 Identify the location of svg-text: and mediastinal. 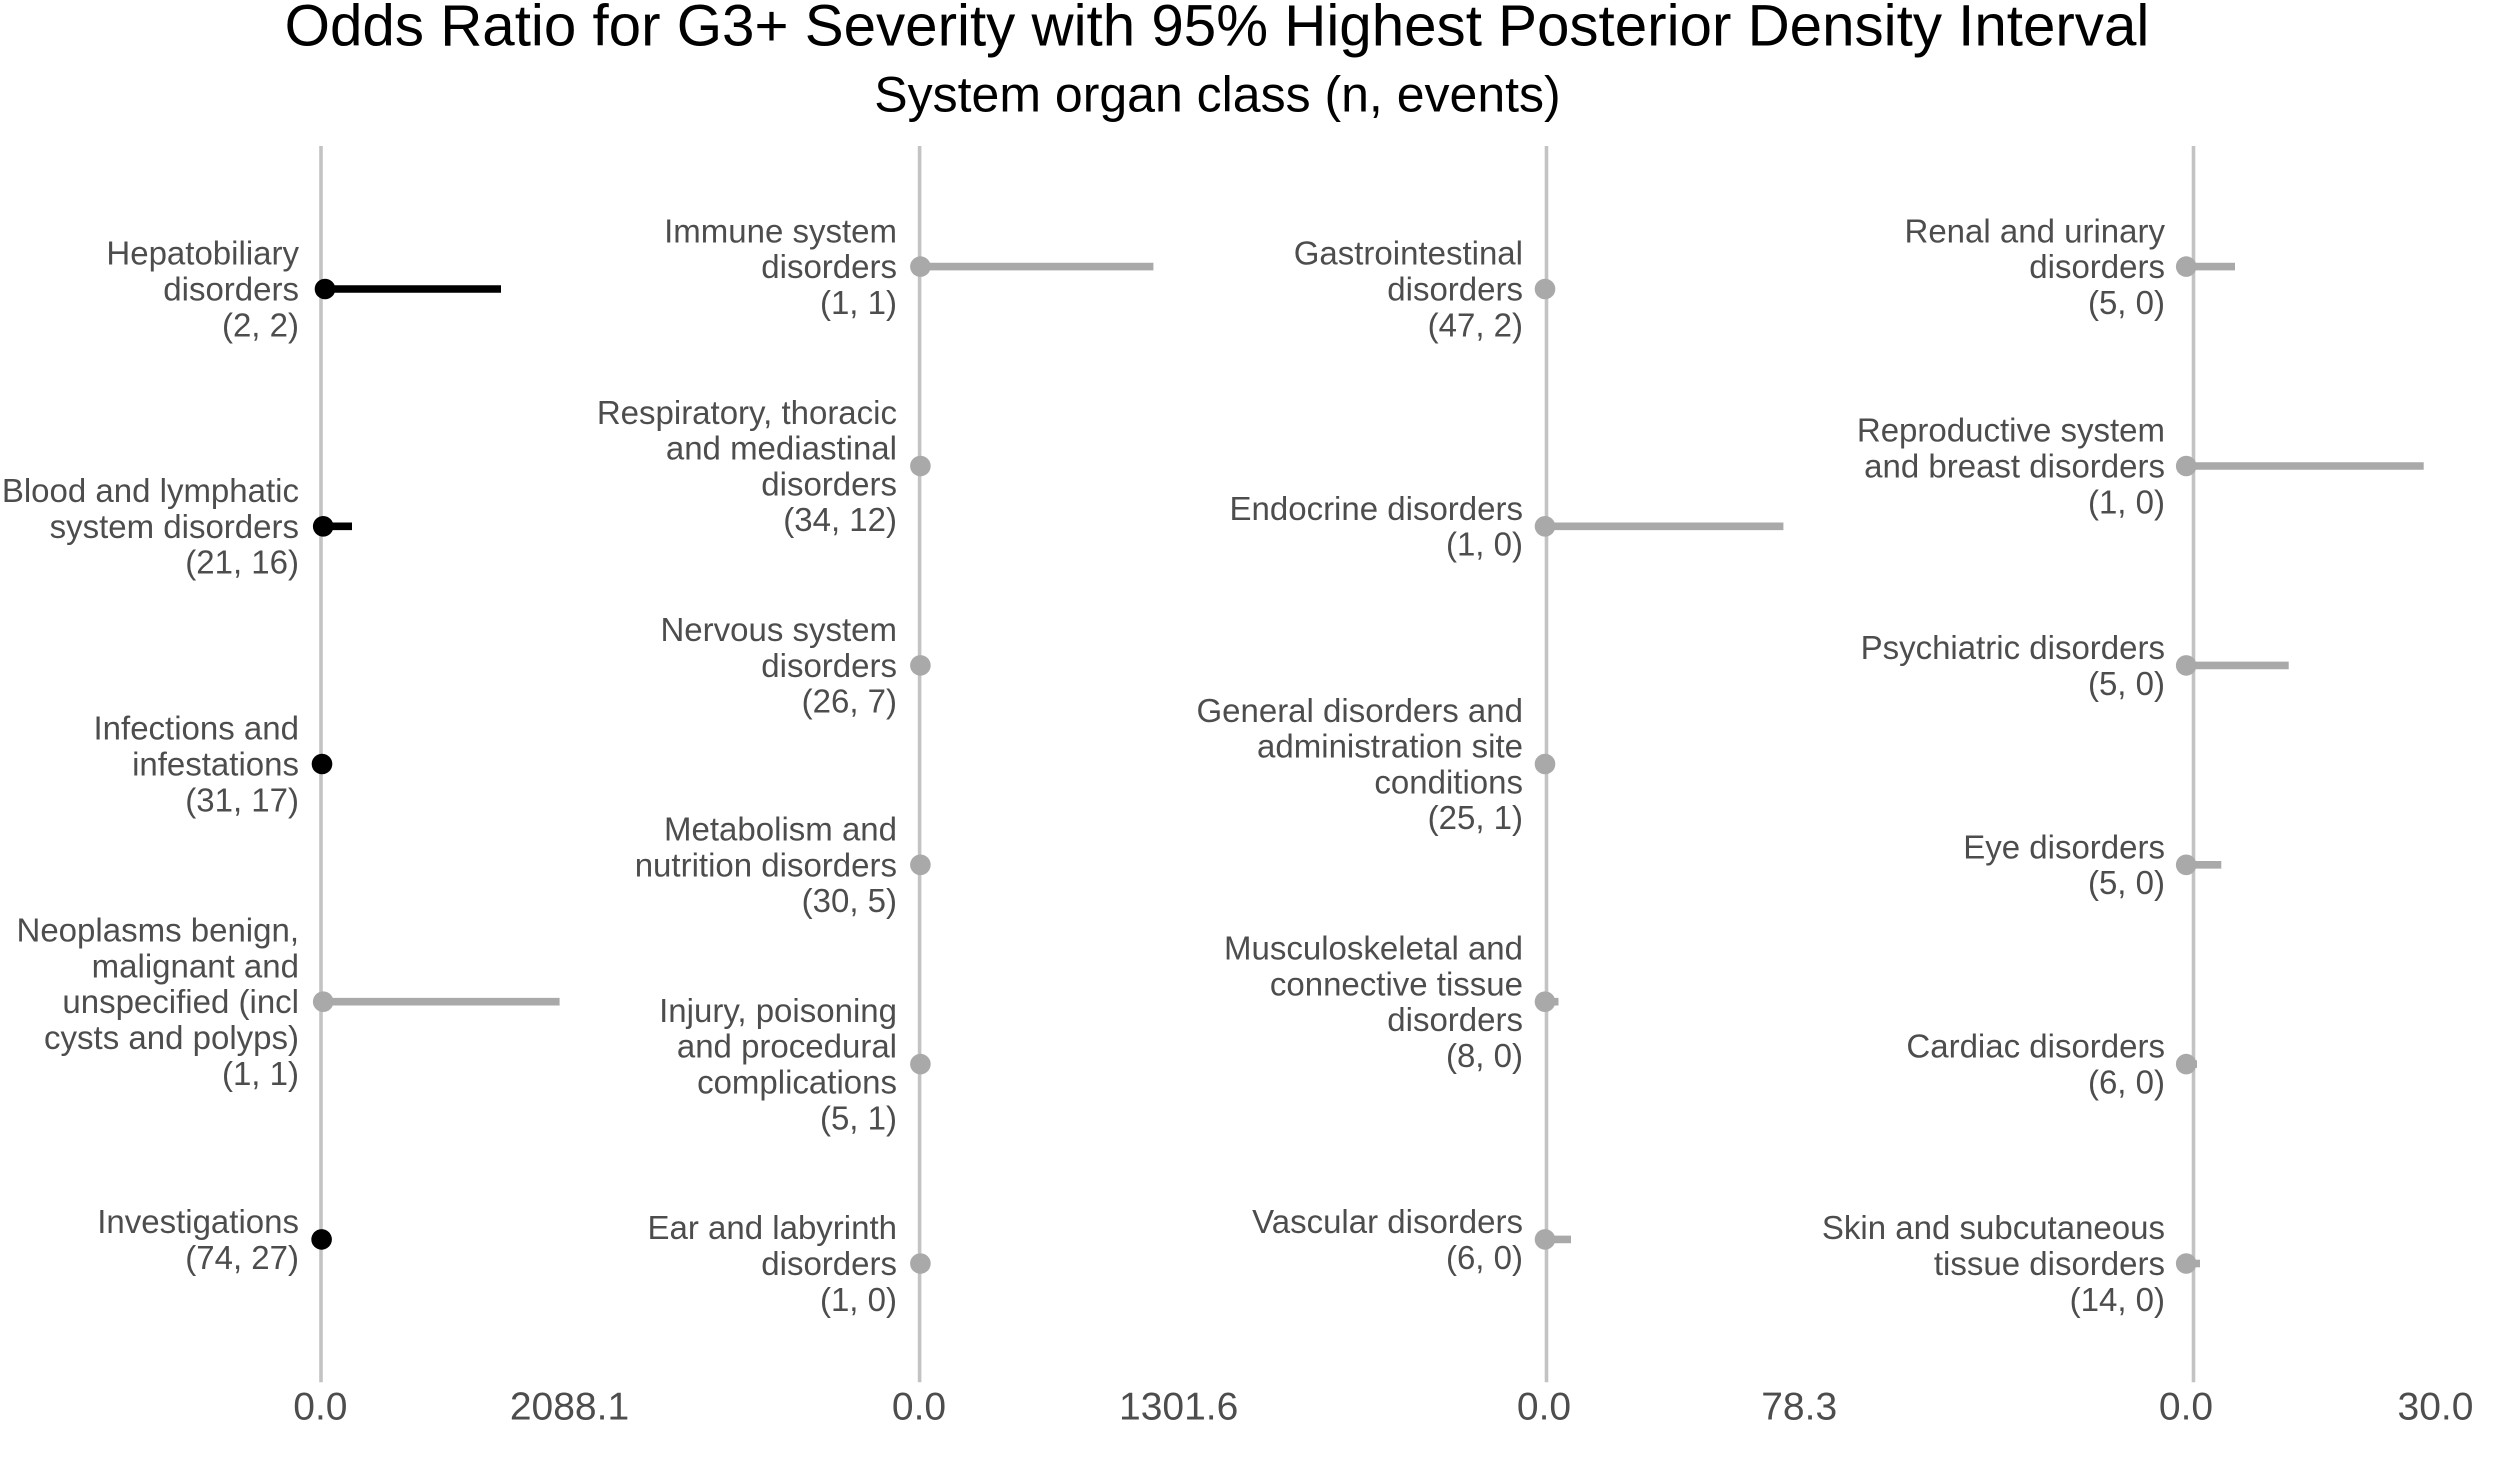
(781, 448).